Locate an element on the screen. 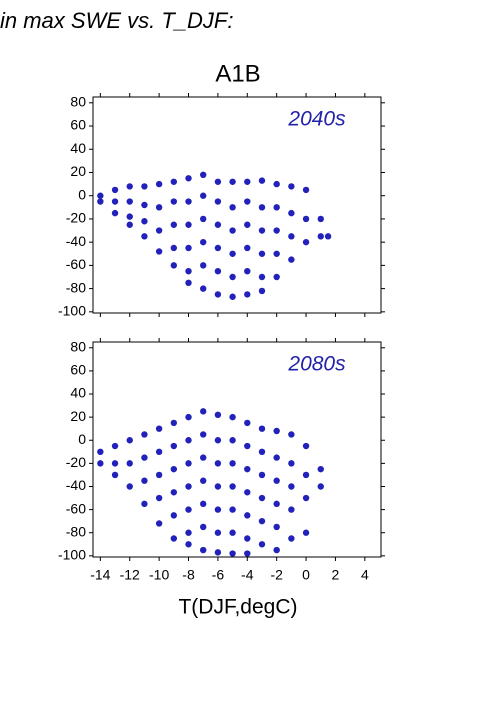  x-tick-label: -8 is located at coordinates (188, 575).